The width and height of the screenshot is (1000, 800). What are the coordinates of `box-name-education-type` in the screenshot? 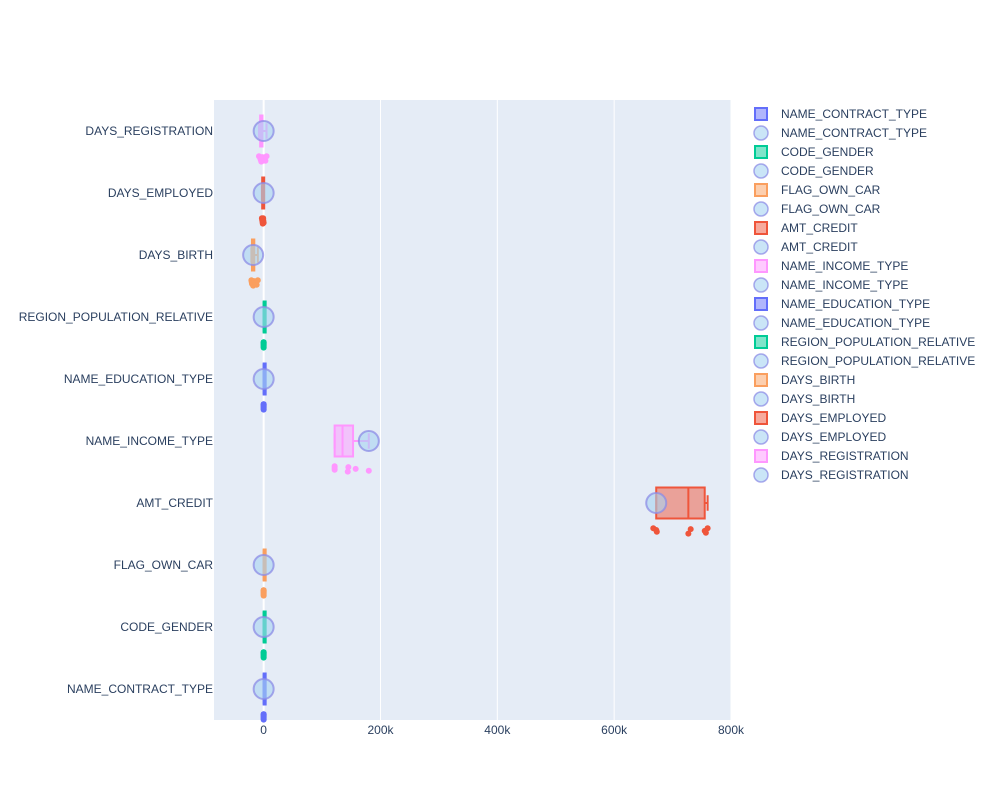 It's located at (263, 387).